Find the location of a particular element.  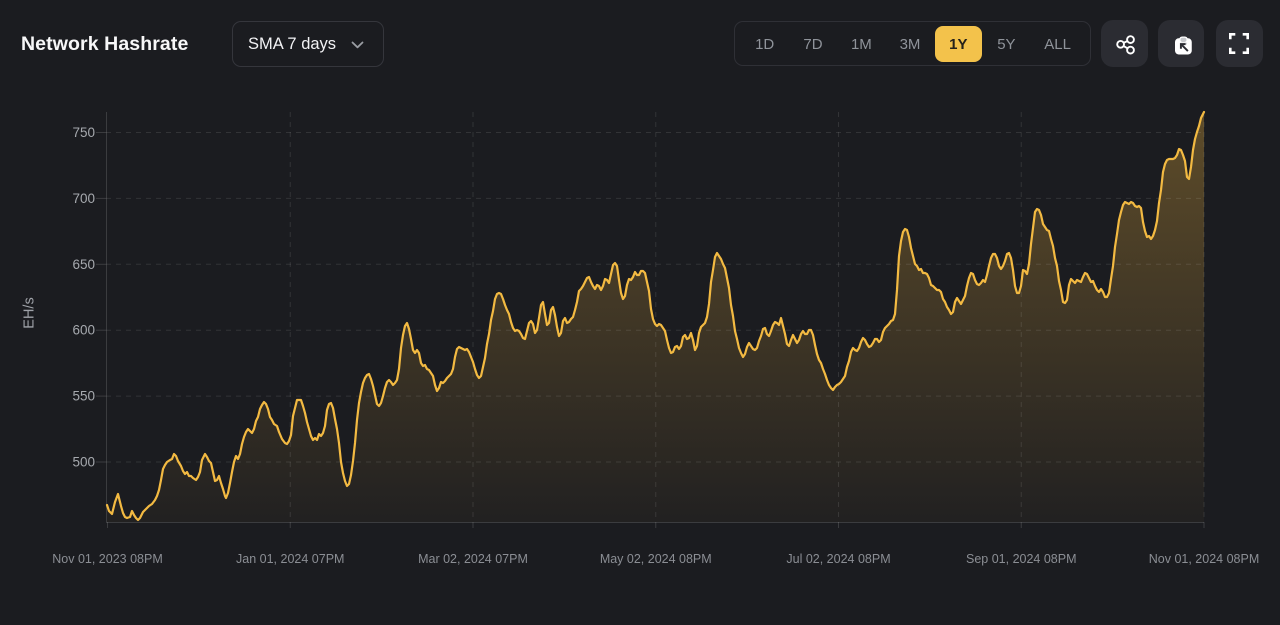

svg-text: Nov 01, 2023 08PM is located at coordinates (107, 559).